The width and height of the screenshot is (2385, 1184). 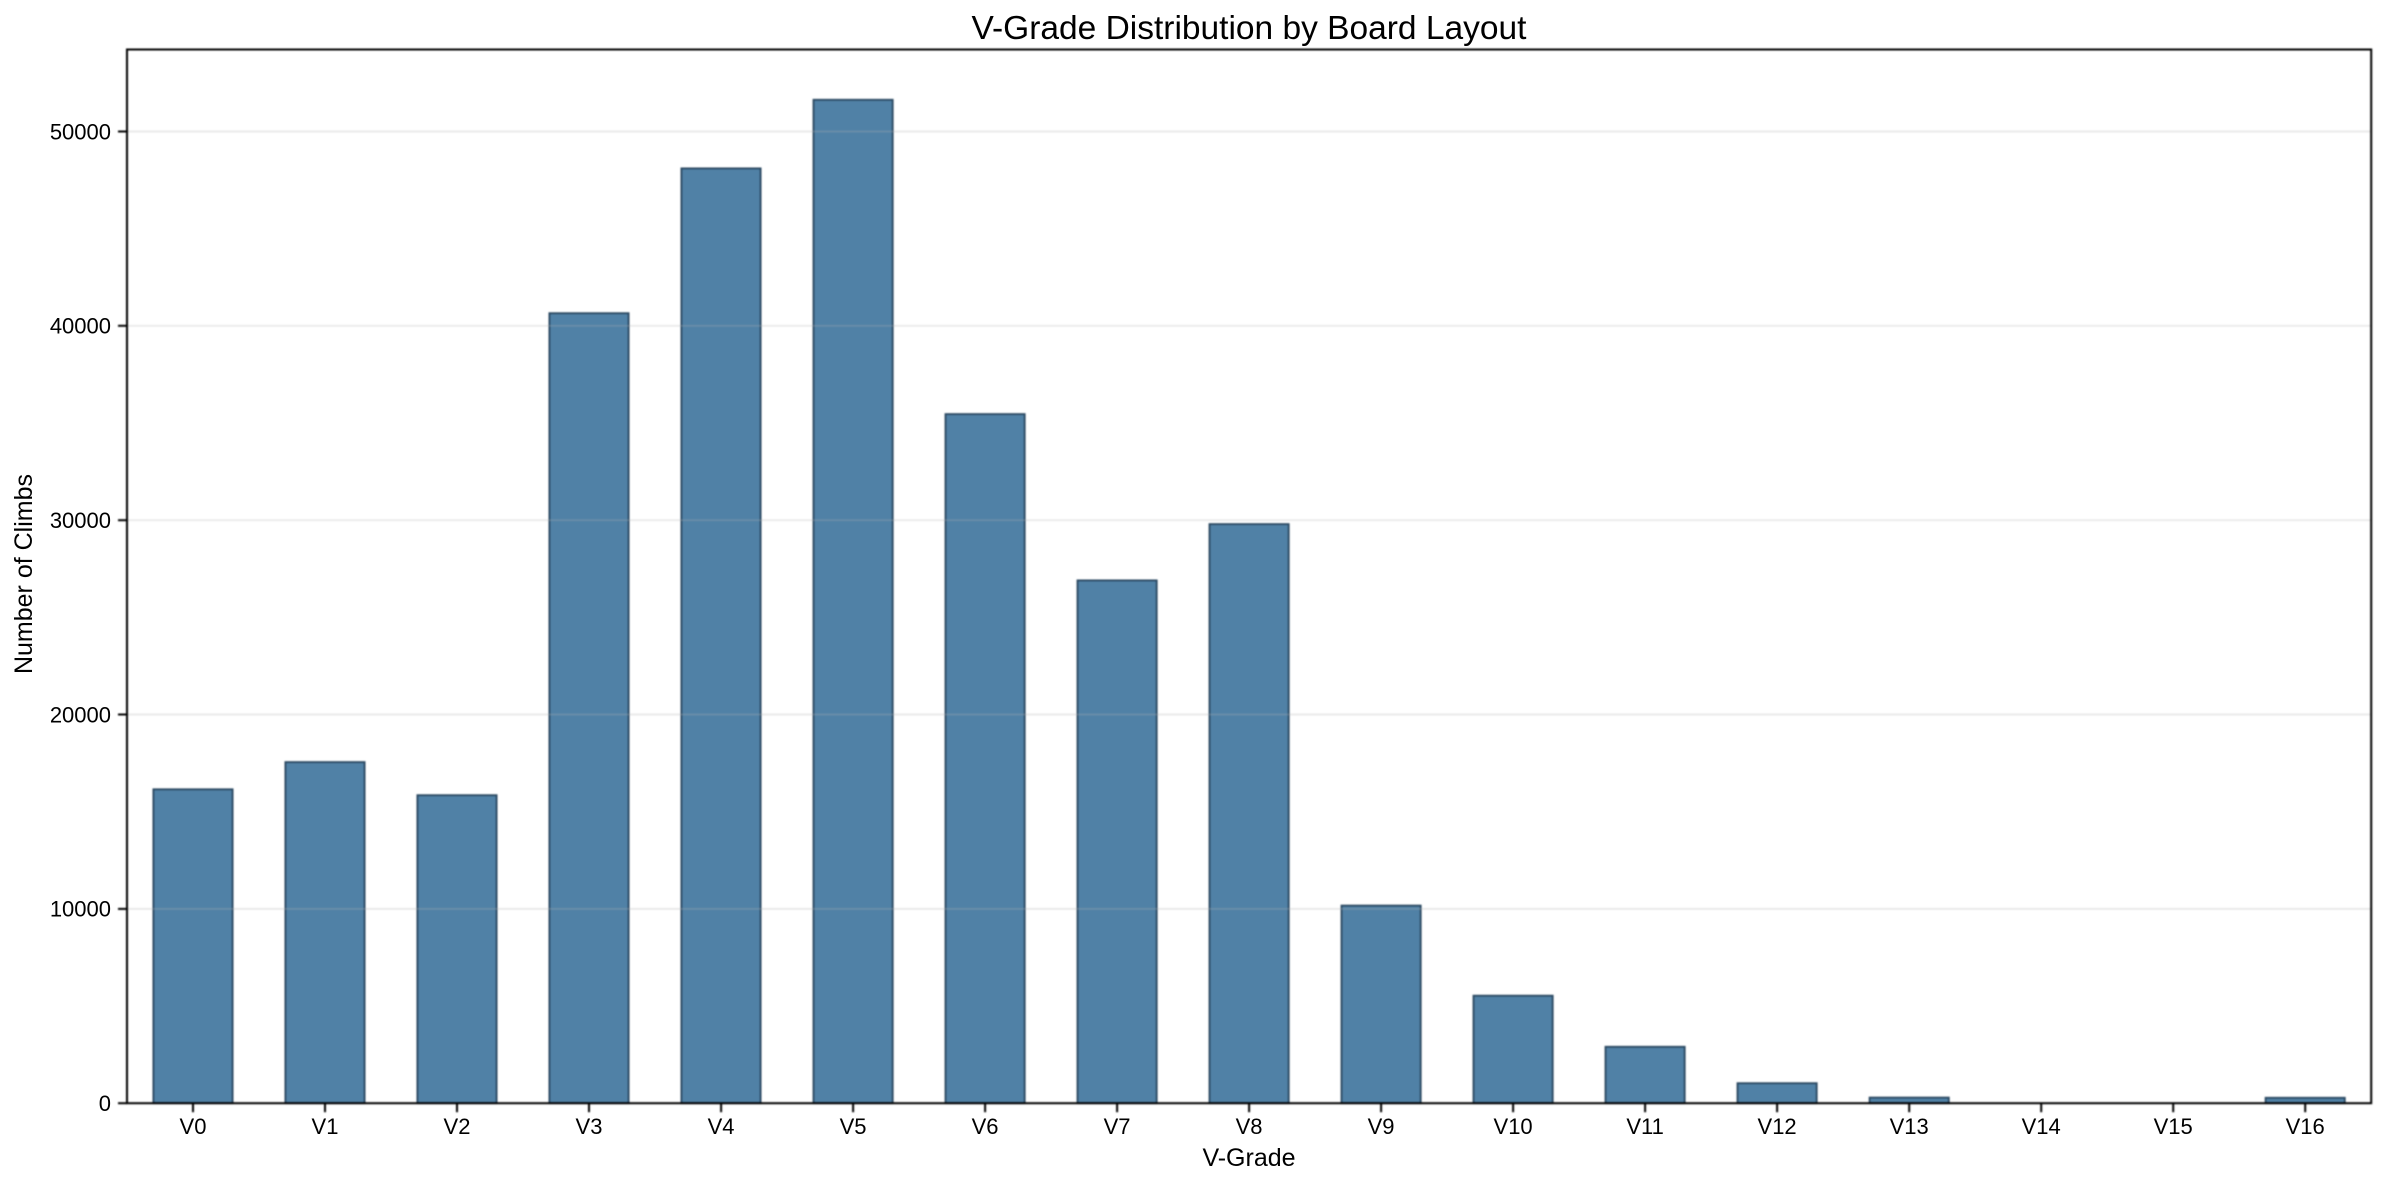 I want to click on svg-text:V-Grade Distribution by Board: V-Grade Distribution by Board Layout, so click(x=1250, y=28).